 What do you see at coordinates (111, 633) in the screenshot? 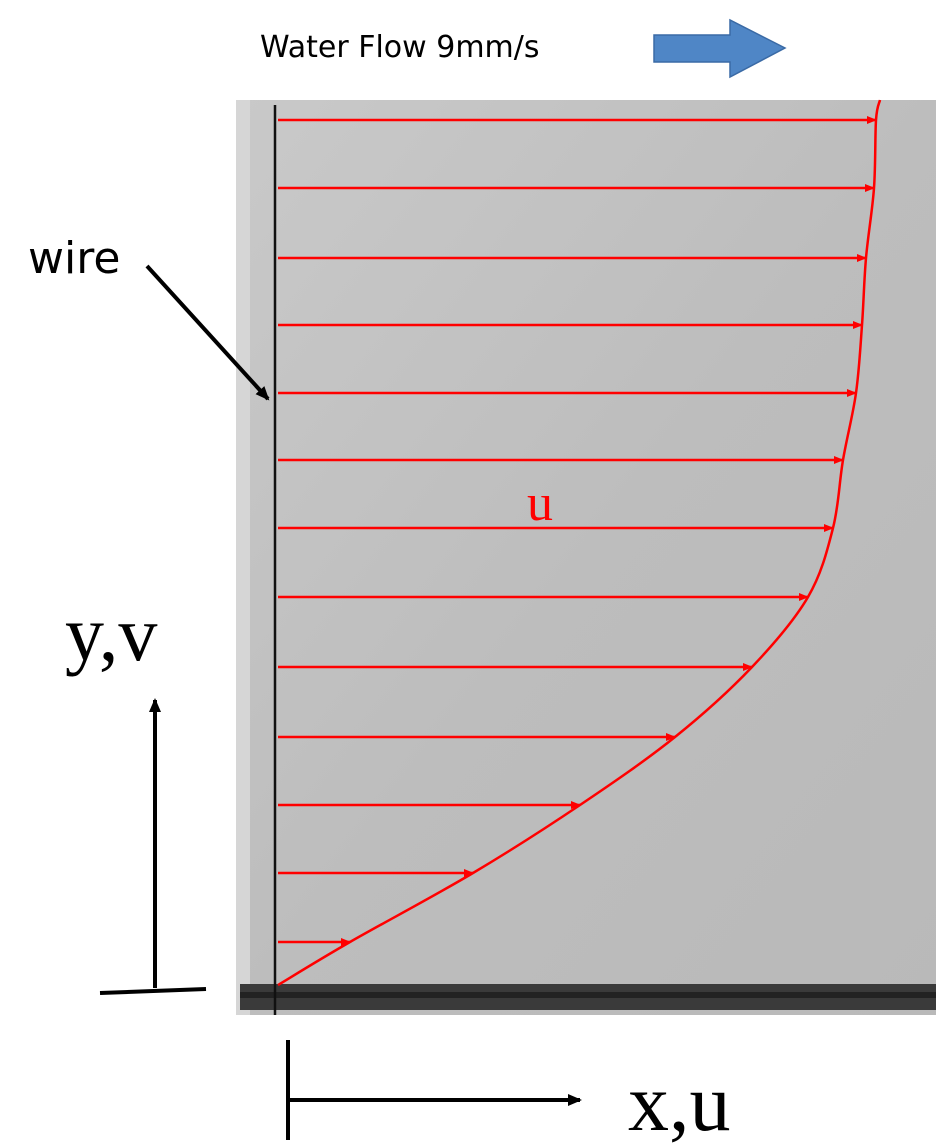
I see `y-axis-label: y,v` at bounding box center [111, 633].